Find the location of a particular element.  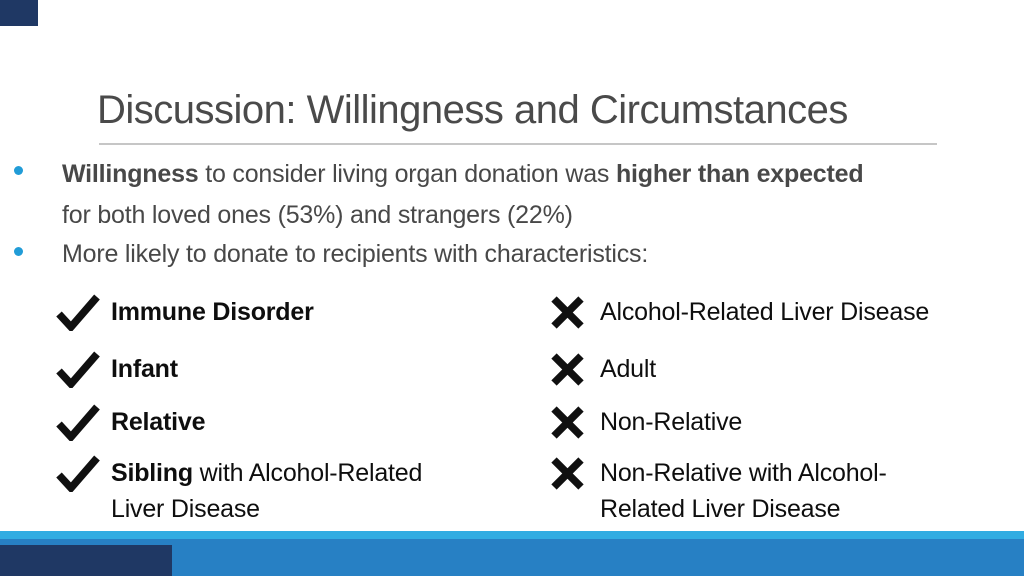

pro-label: Immune Disorder is located at coordinates (212, 312).